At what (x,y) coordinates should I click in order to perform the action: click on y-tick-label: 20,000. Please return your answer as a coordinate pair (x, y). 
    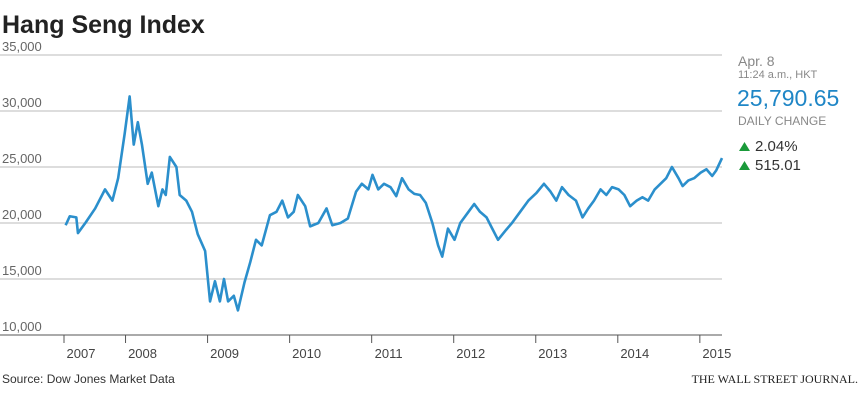
    Looking at the image, I should click on (22, 214).